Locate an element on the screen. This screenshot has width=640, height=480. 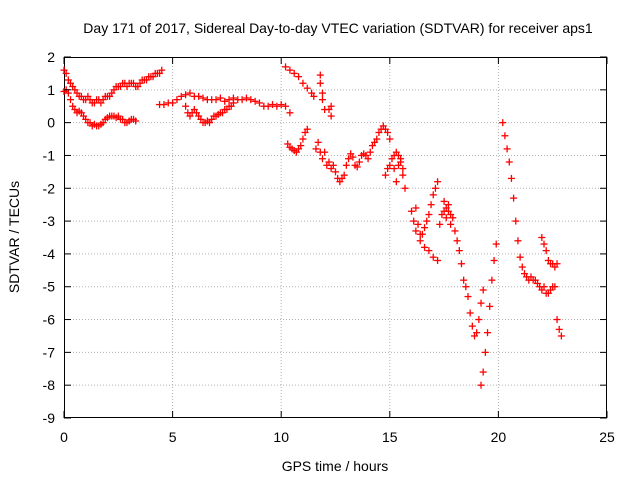
x-tick-label: 0 is located at coordinates (64, 437).